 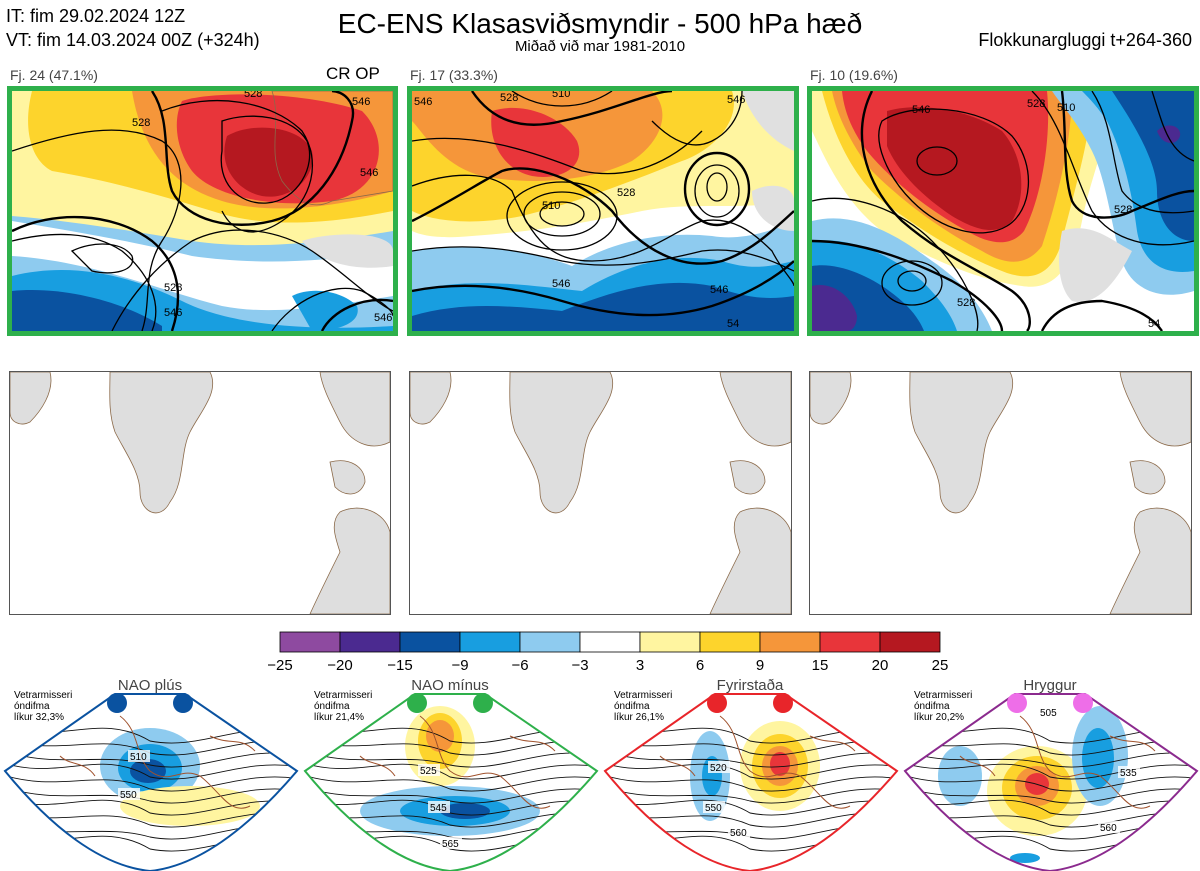 What do you see at coordinates (138, 757) in the screenshot?
I see `regime-contour-label: 510` at bounding box center [138, 757].